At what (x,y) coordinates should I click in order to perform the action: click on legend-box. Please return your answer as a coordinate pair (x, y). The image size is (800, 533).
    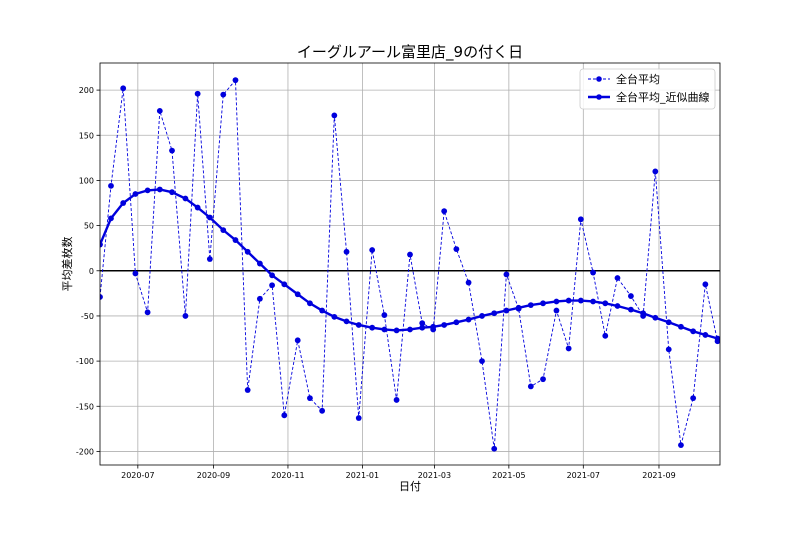
    Looking at the image, I should click on (647, 89).